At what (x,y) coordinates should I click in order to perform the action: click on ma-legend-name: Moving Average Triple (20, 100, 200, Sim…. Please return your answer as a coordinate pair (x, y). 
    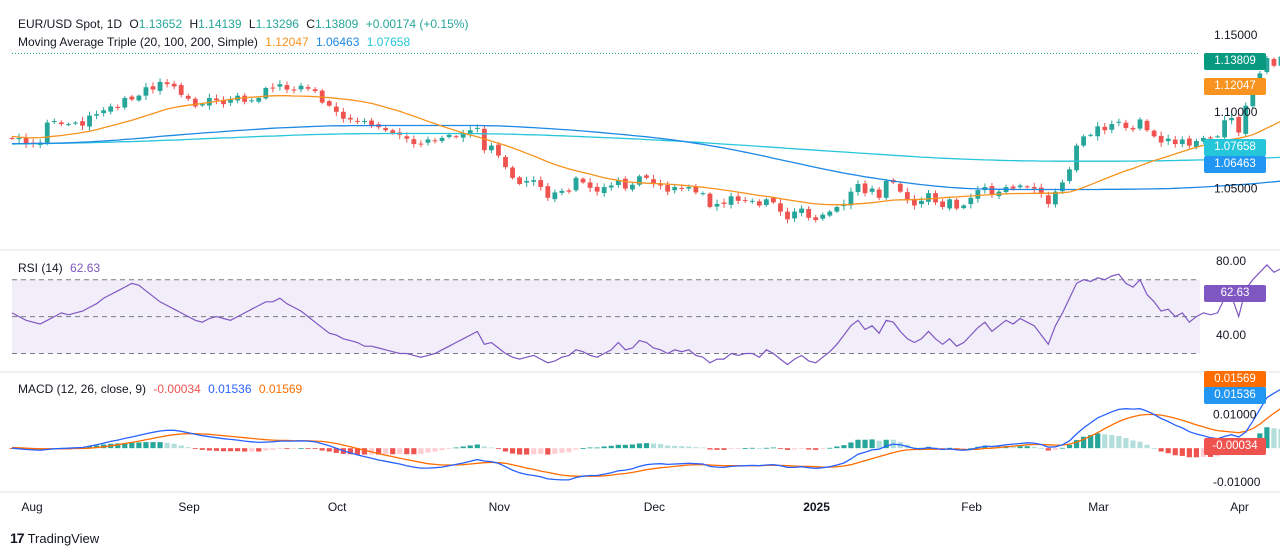
    Looking at the image, I should click on (138, 42).